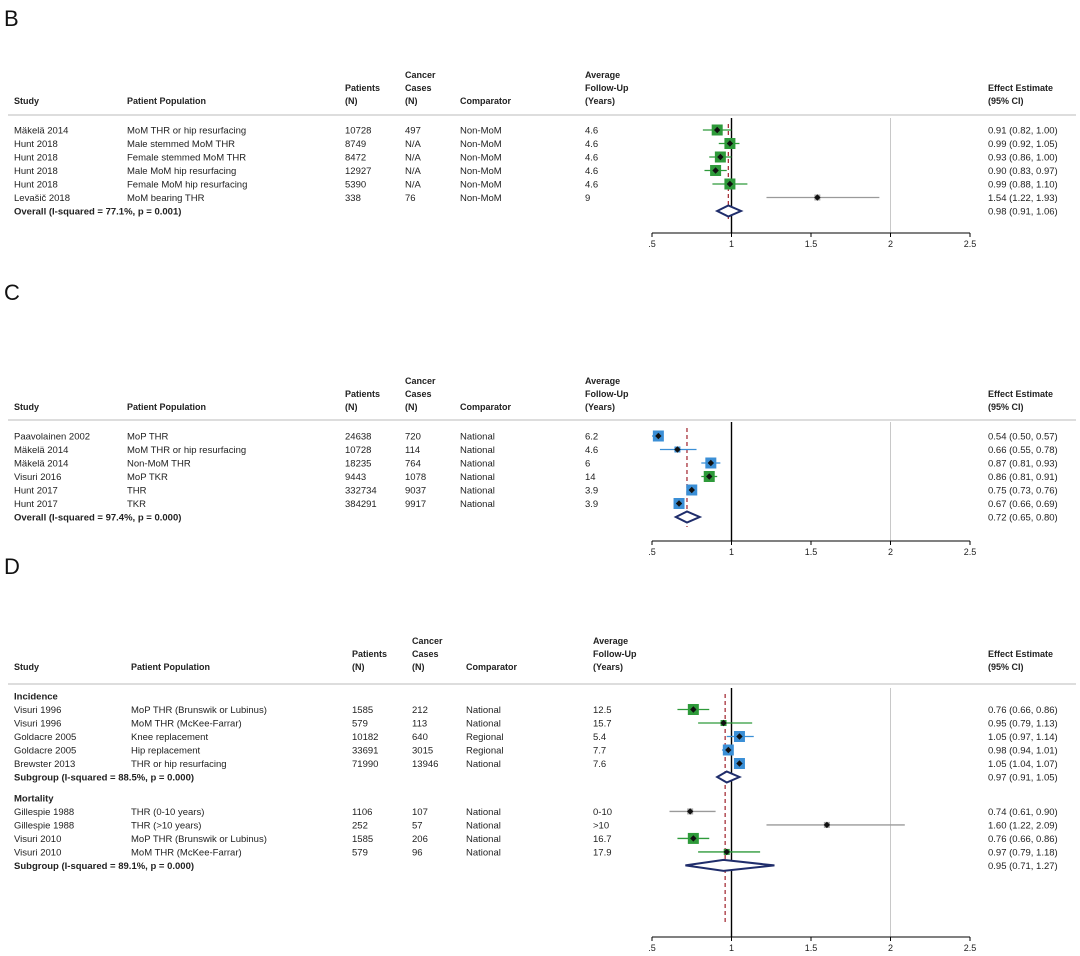  What do you see at coordinates (602, 839) in the screenshot?
I see `follow-up-years: 16.7` at bounding box center [602, 839].